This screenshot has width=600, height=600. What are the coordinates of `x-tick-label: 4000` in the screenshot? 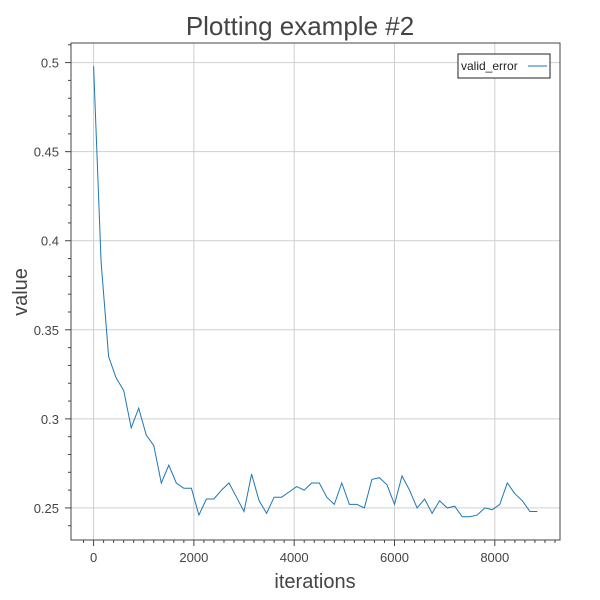 It's located at (294, 557).